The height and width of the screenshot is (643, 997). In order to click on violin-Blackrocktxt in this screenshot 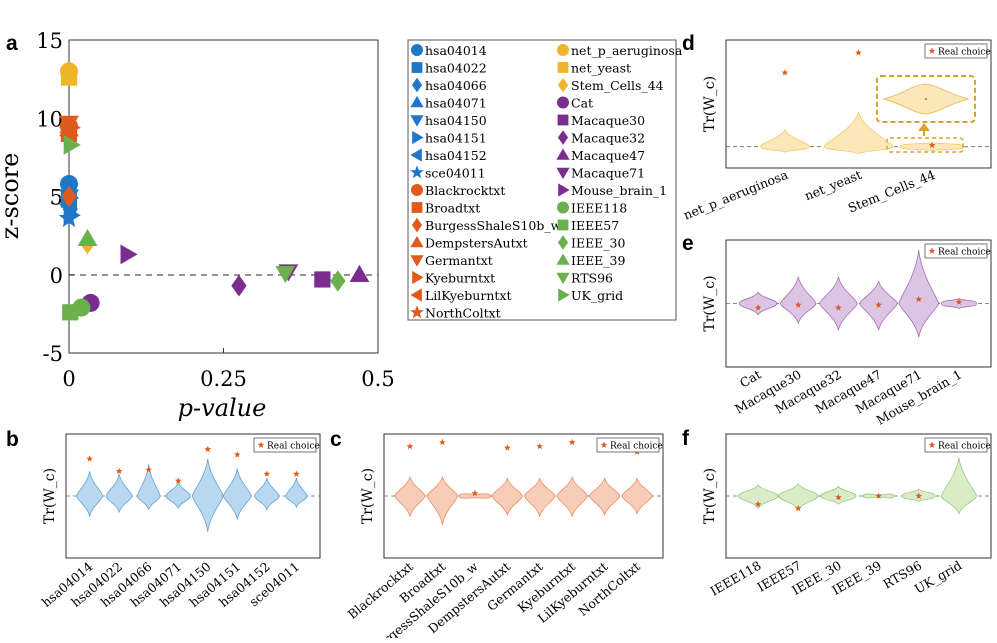, I will do `click(410, 496)`.